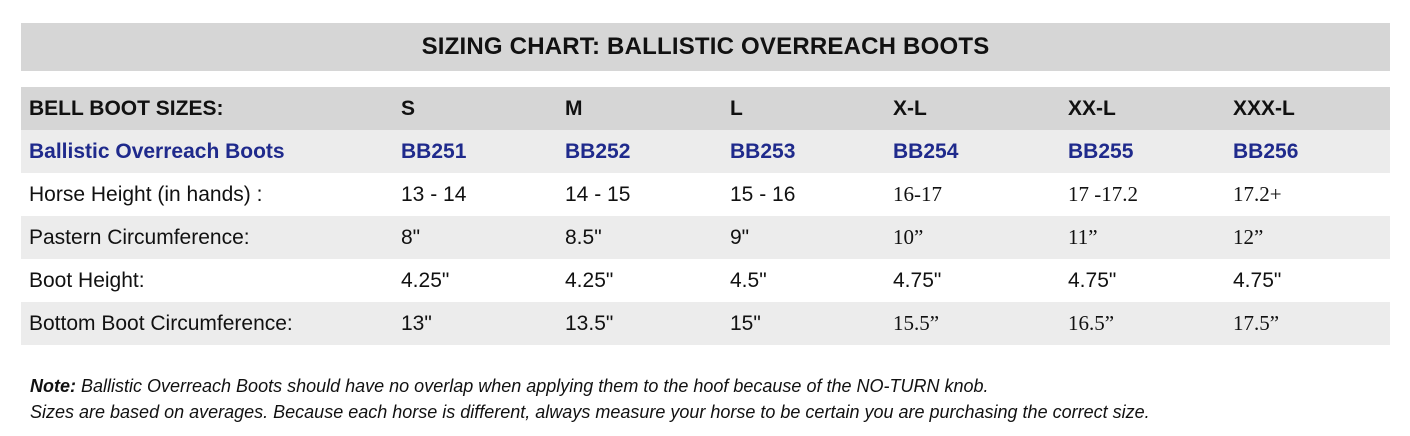 The width and height of the screenshot is (1410, 436). I want to click on table-cell: 16-17, so click(917, 194).